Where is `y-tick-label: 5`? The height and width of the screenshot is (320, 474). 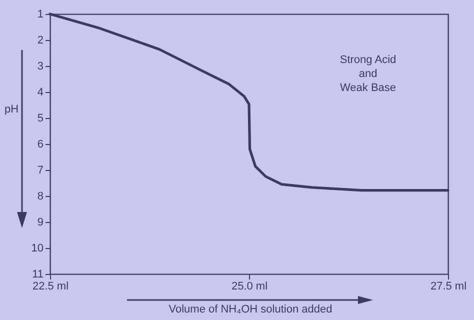 y-tick-label: 5 is located at coordinates (40, 118).